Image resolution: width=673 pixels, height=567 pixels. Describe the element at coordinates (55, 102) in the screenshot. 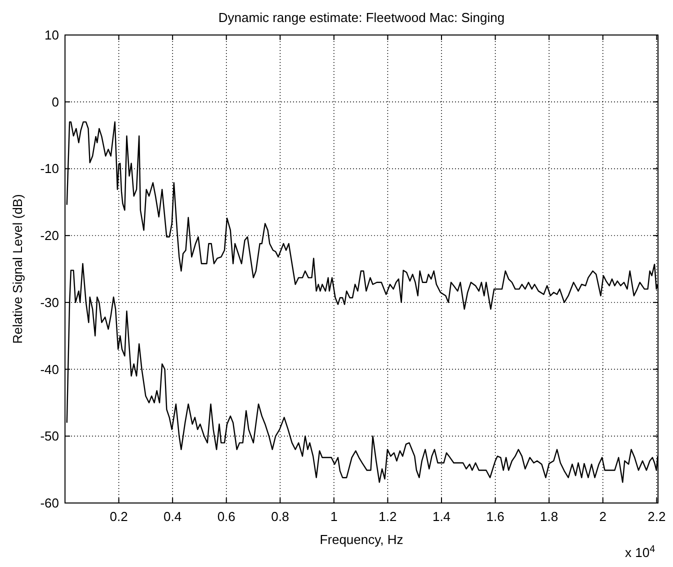

I see `y-tick-label: 0` at that location.